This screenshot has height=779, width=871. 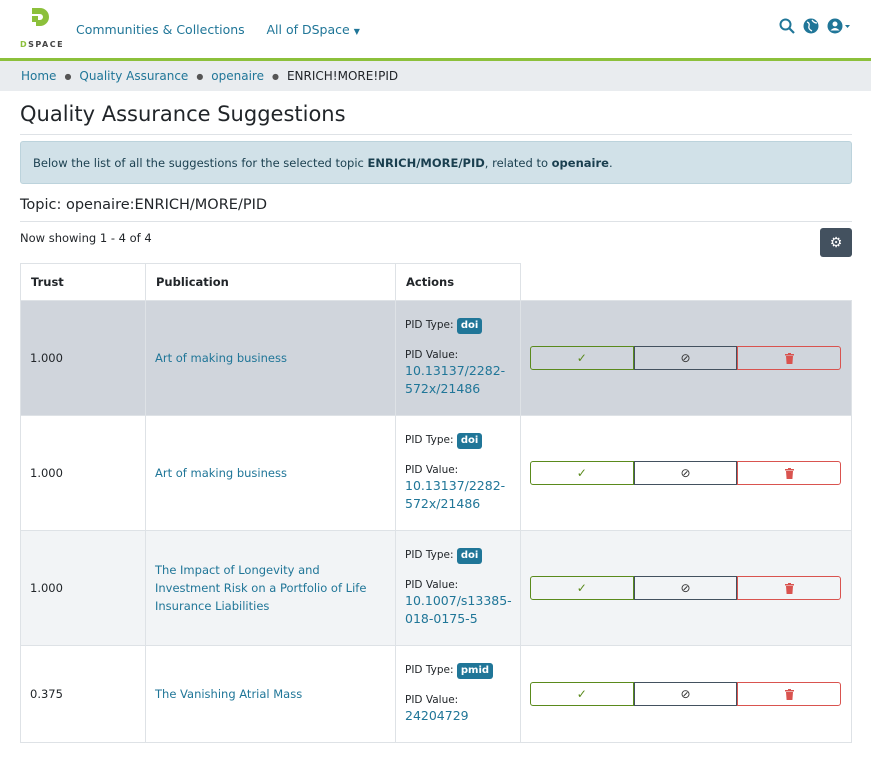 What do you see at coordinates (40, 17) in the screenshot?
I see `dspace-logo-icon` at bounding box center [40, 17].